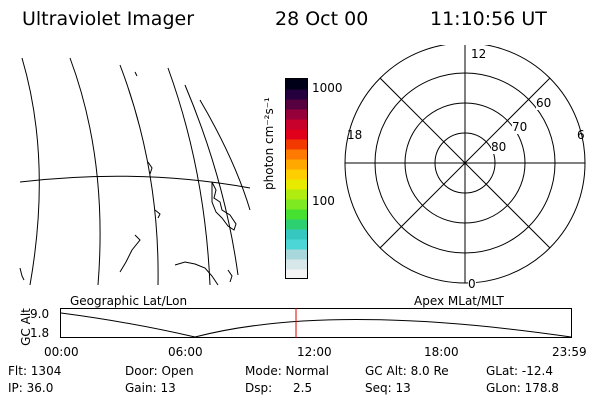 This screenshot has width=600, height=400. Describe the element at coordinates (40, 333) in the screenshot. I see `altitude-tick-bottom: 1.8` at that location.